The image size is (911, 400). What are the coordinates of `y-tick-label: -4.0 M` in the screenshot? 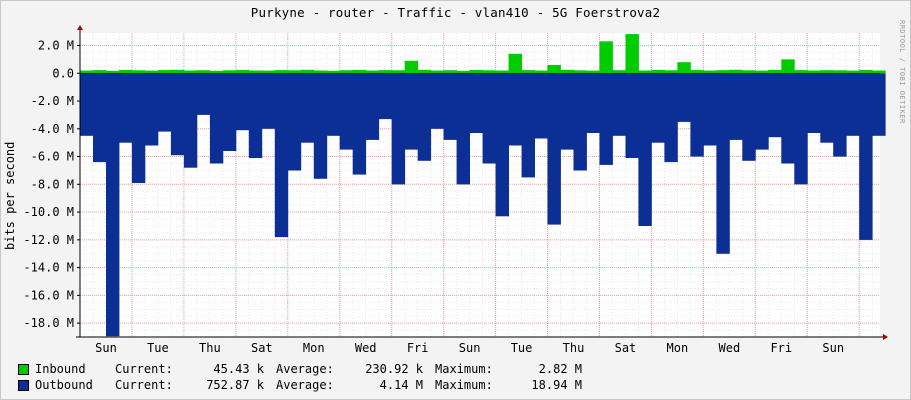 It's located at (52, 129).